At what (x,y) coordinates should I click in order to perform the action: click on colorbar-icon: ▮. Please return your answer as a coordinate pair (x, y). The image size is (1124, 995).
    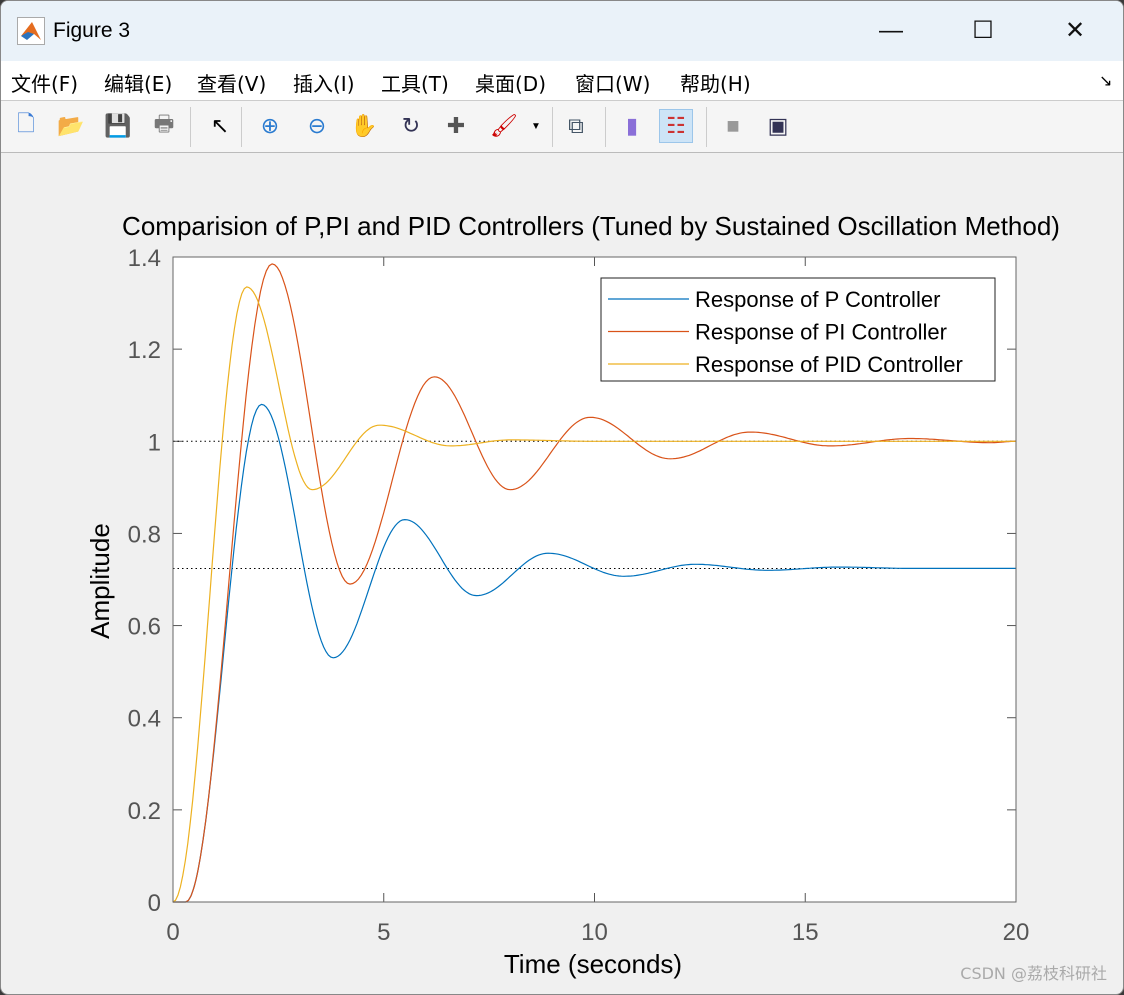
    Looking at the image, I should click on (632, 125).